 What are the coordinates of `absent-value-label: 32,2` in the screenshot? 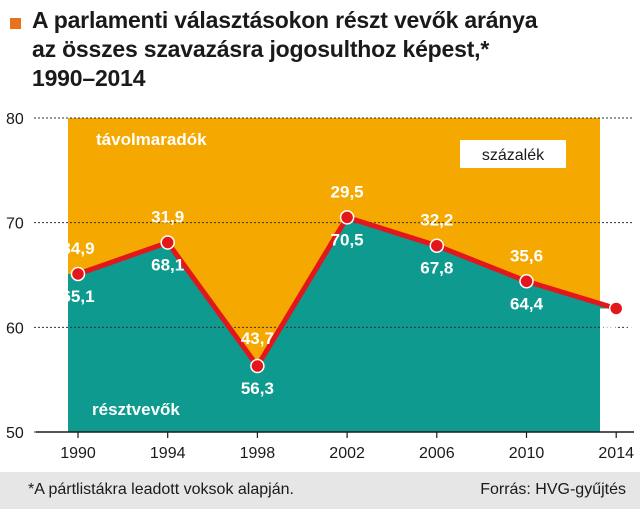 It's located at (436, 220).